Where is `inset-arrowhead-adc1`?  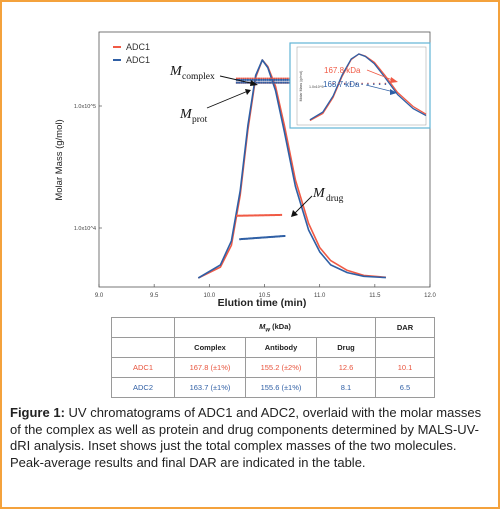
inset-arrowhead-adc1 is located at coordinates (394, 80).